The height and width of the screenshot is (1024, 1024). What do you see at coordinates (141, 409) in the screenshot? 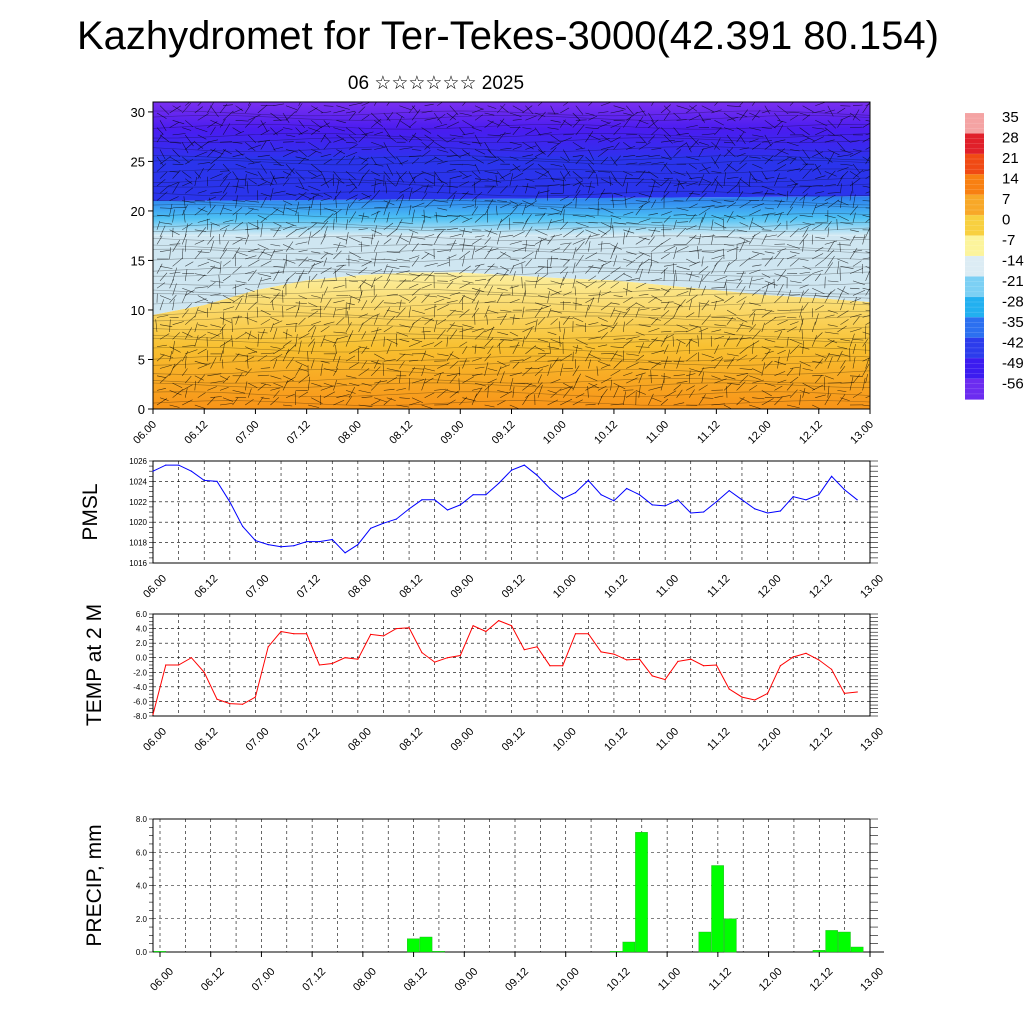
I see `y-tick-label: 0` at bounding box center [141, 409].